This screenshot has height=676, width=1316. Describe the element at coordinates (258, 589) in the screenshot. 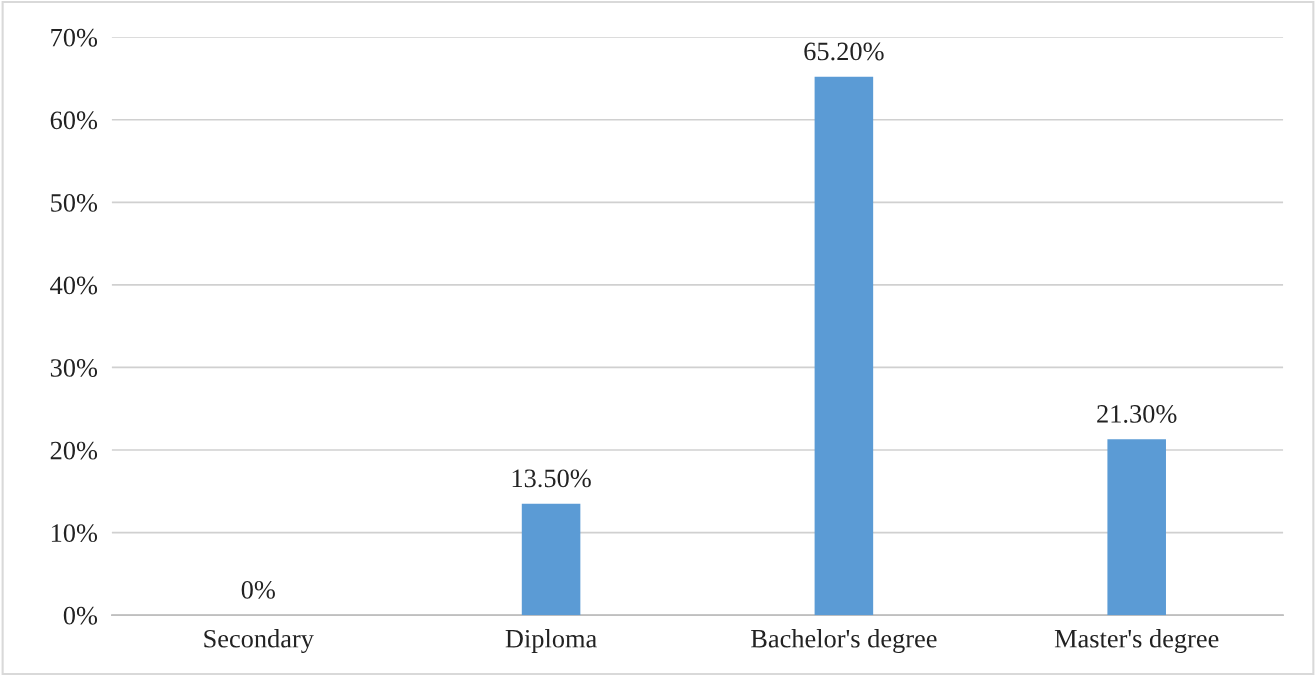

I see `data-label: 0%` at that location.